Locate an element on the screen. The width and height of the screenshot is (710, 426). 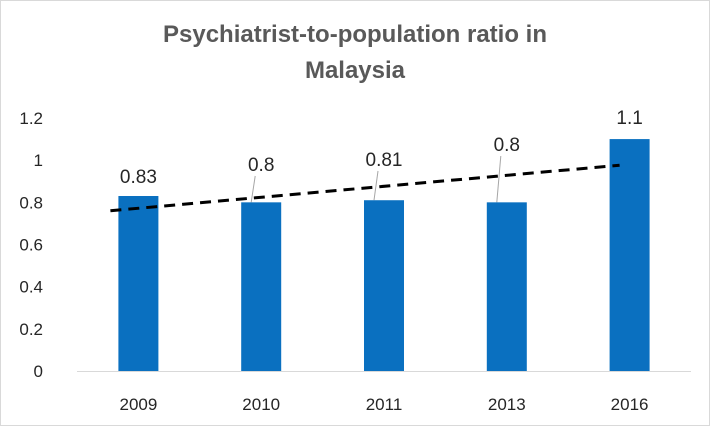
trendline is located at coordinates (365, 188).